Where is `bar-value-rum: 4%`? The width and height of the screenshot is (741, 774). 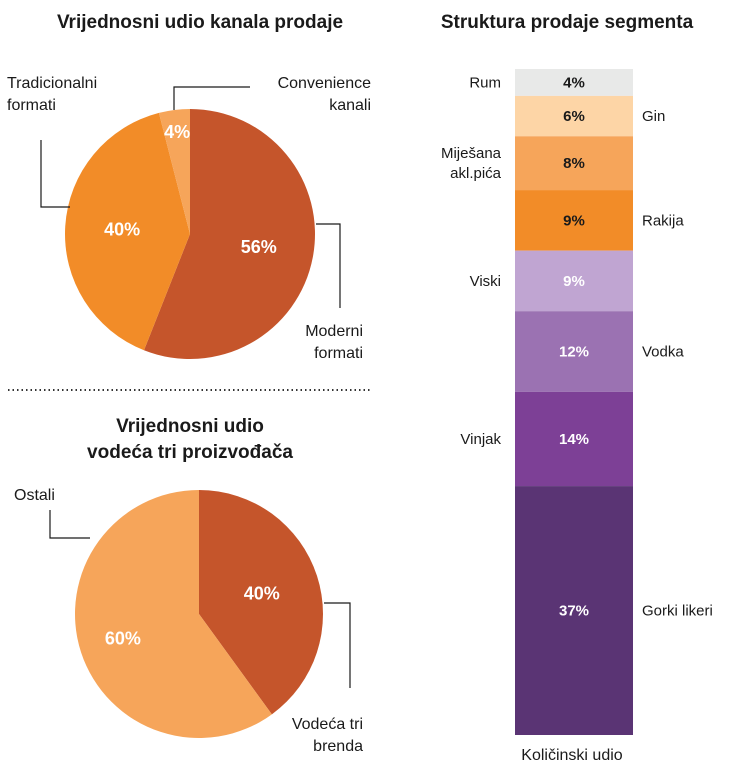 bar-value-rum: 4% is located at coordinates (574, 82).